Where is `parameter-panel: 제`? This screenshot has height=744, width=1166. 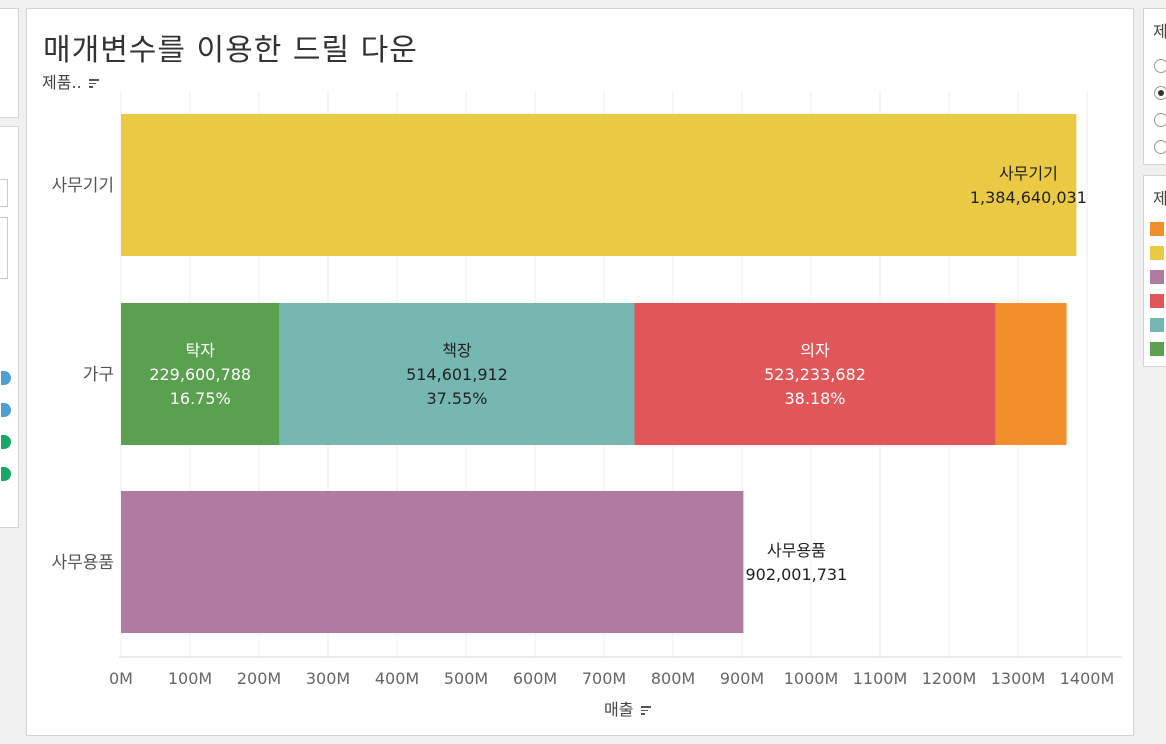
parameter-panel: 제 is located at coordinates (1154, 86).